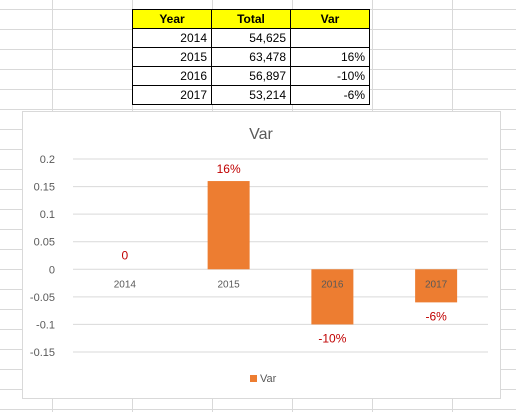  I want to click on cell-var: -10%, so click(330, 76).